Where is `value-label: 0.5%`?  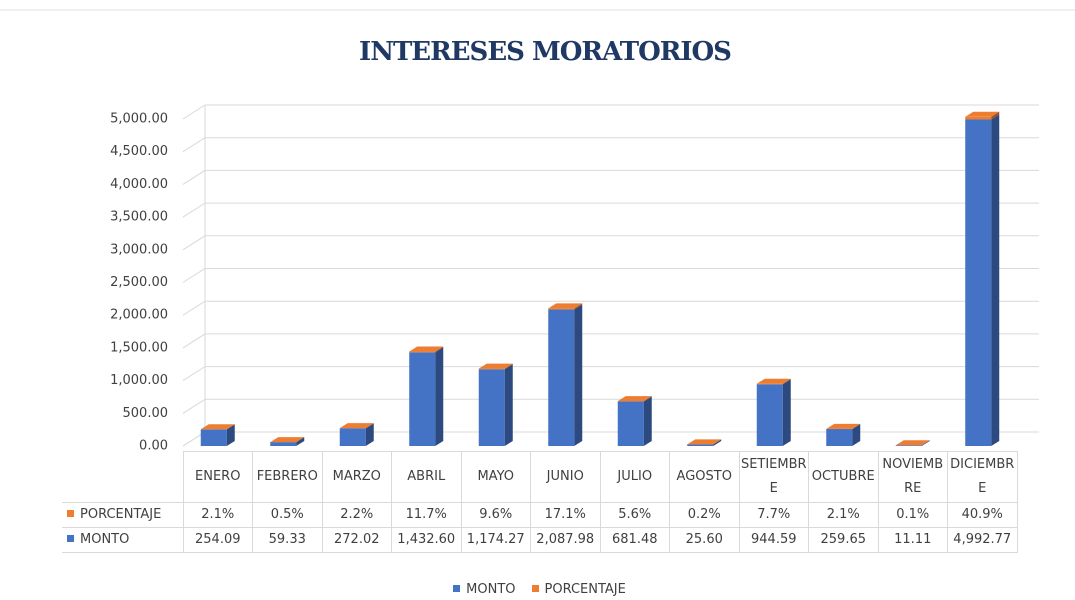
value-label: 0.5% is located at coordinates (287, 515).